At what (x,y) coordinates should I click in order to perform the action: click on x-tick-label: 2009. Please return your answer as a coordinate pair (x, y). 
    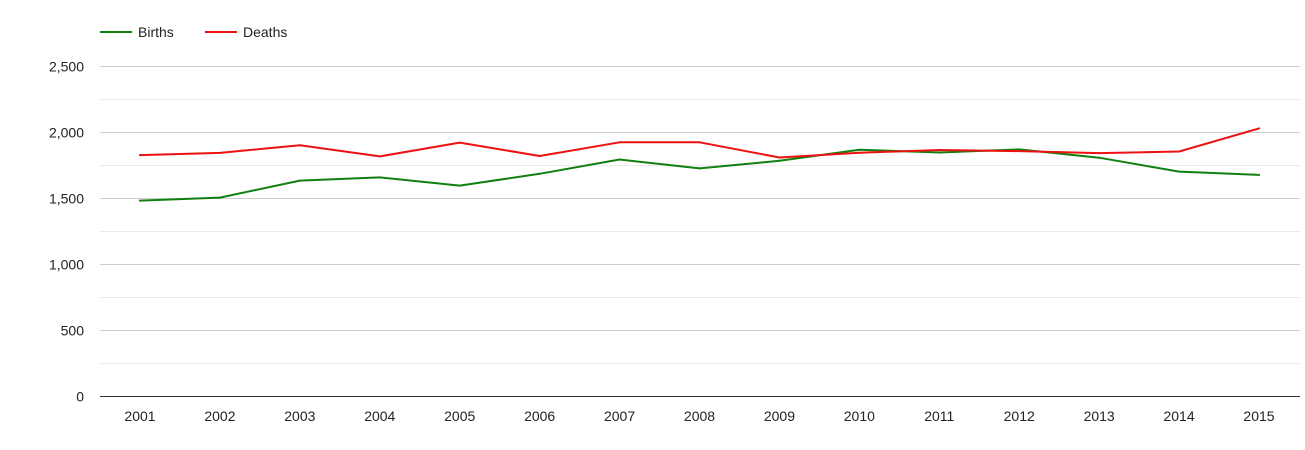
    Looking at the image, I should click on (779, 416).